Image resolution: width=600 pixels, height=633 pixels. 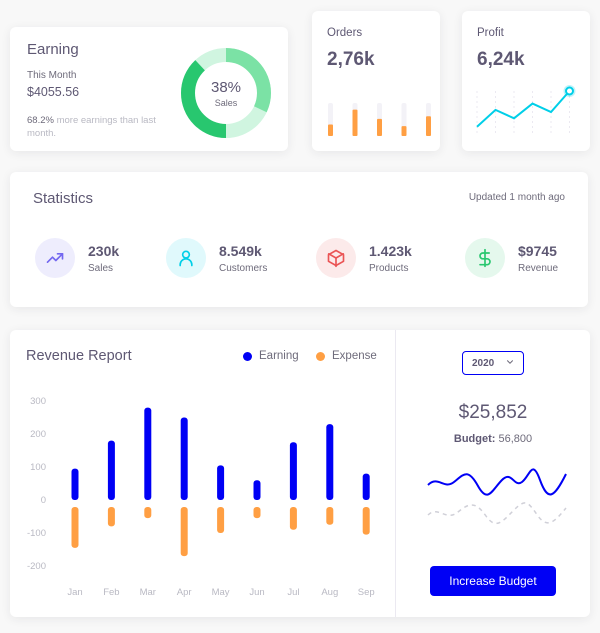 I want to click on budget-line-actual, so click(x=497, y=482).